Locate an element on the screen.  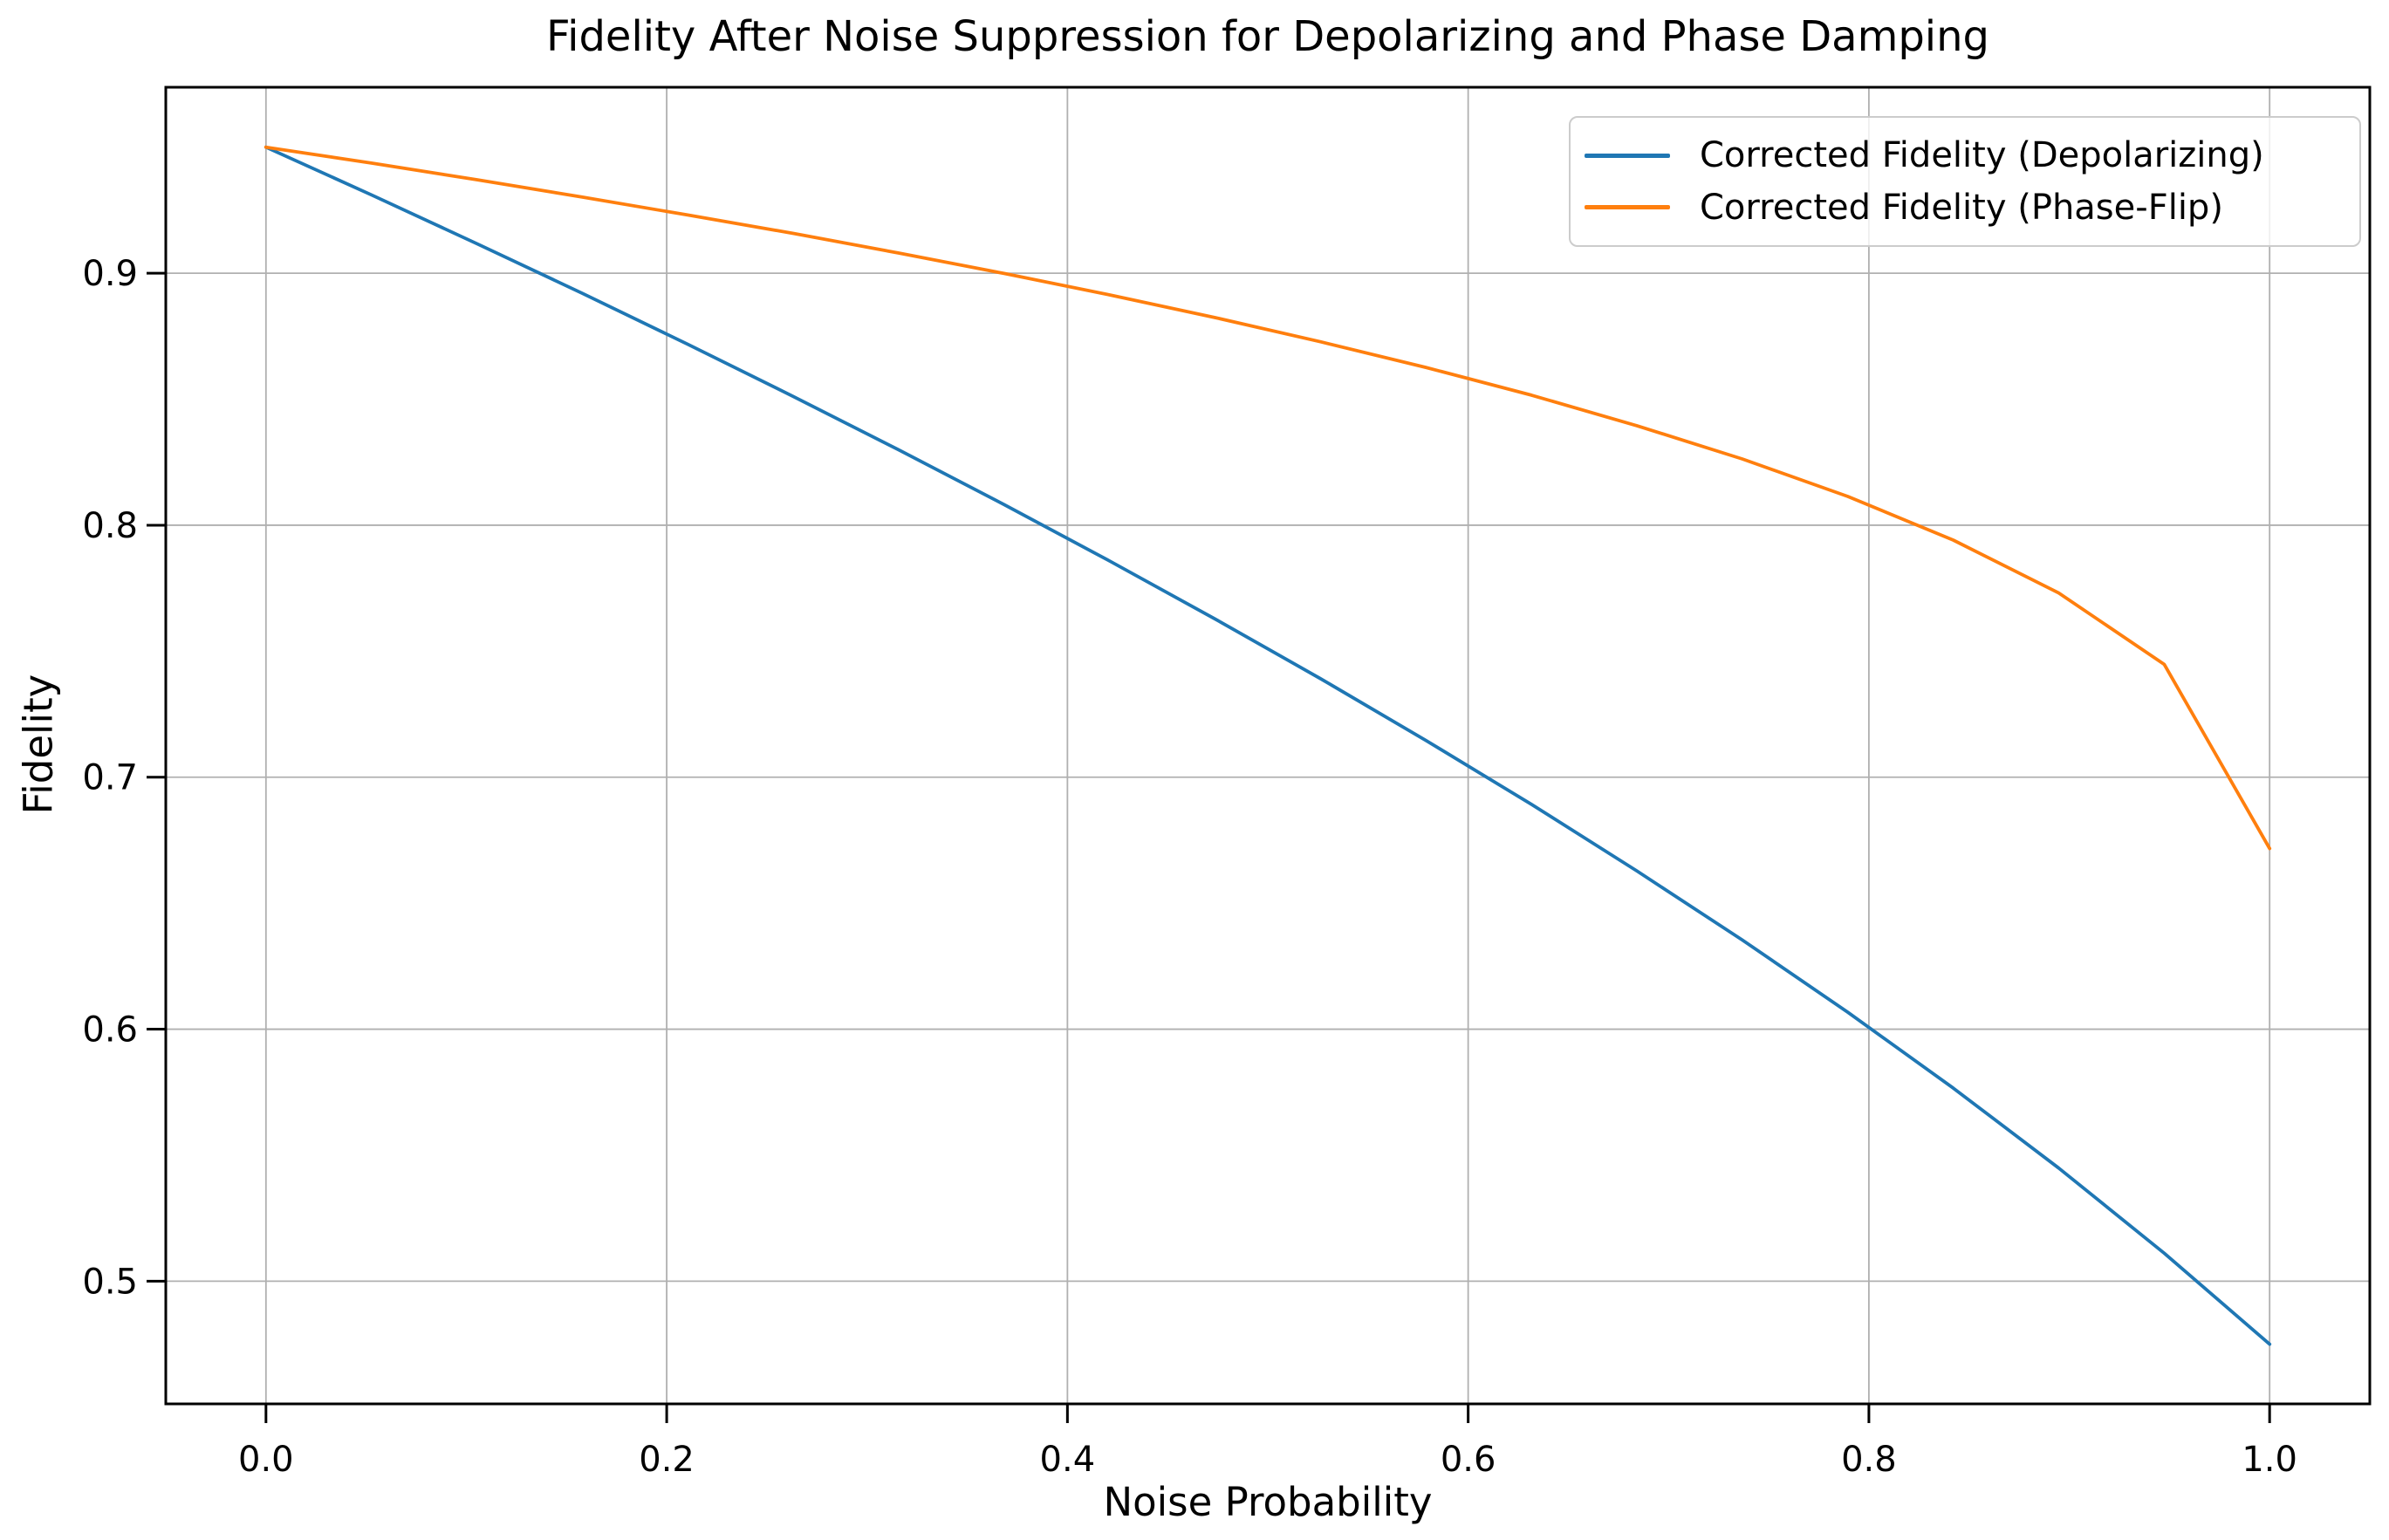
legend-line-sample-phase-flip is located at coordinates (1627, 207).